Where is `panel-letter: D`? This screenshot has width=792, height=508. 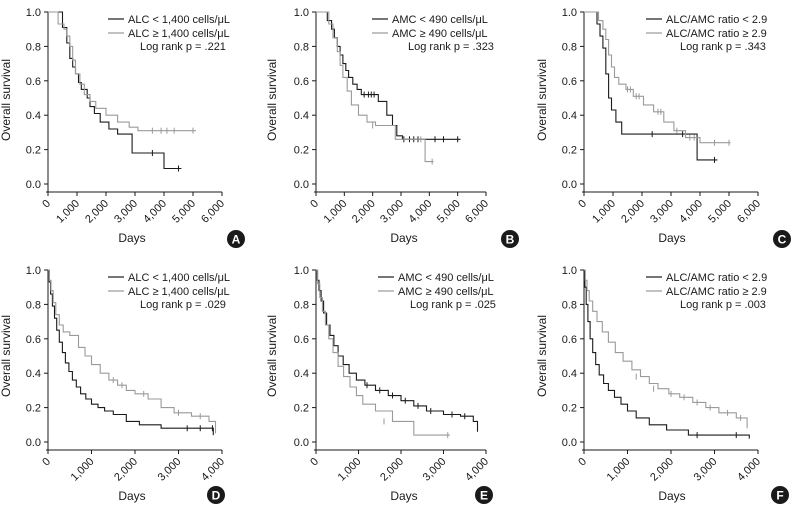 panel-letter: D is located at coordinates (216, 496).